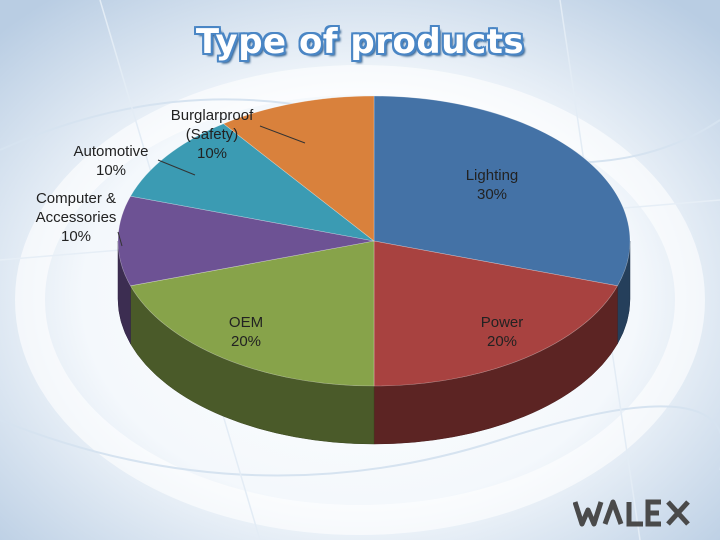  Describe the element at coordinates (502, 341) in the screenshot. I see `slice-pct-1: 20%` at that location.